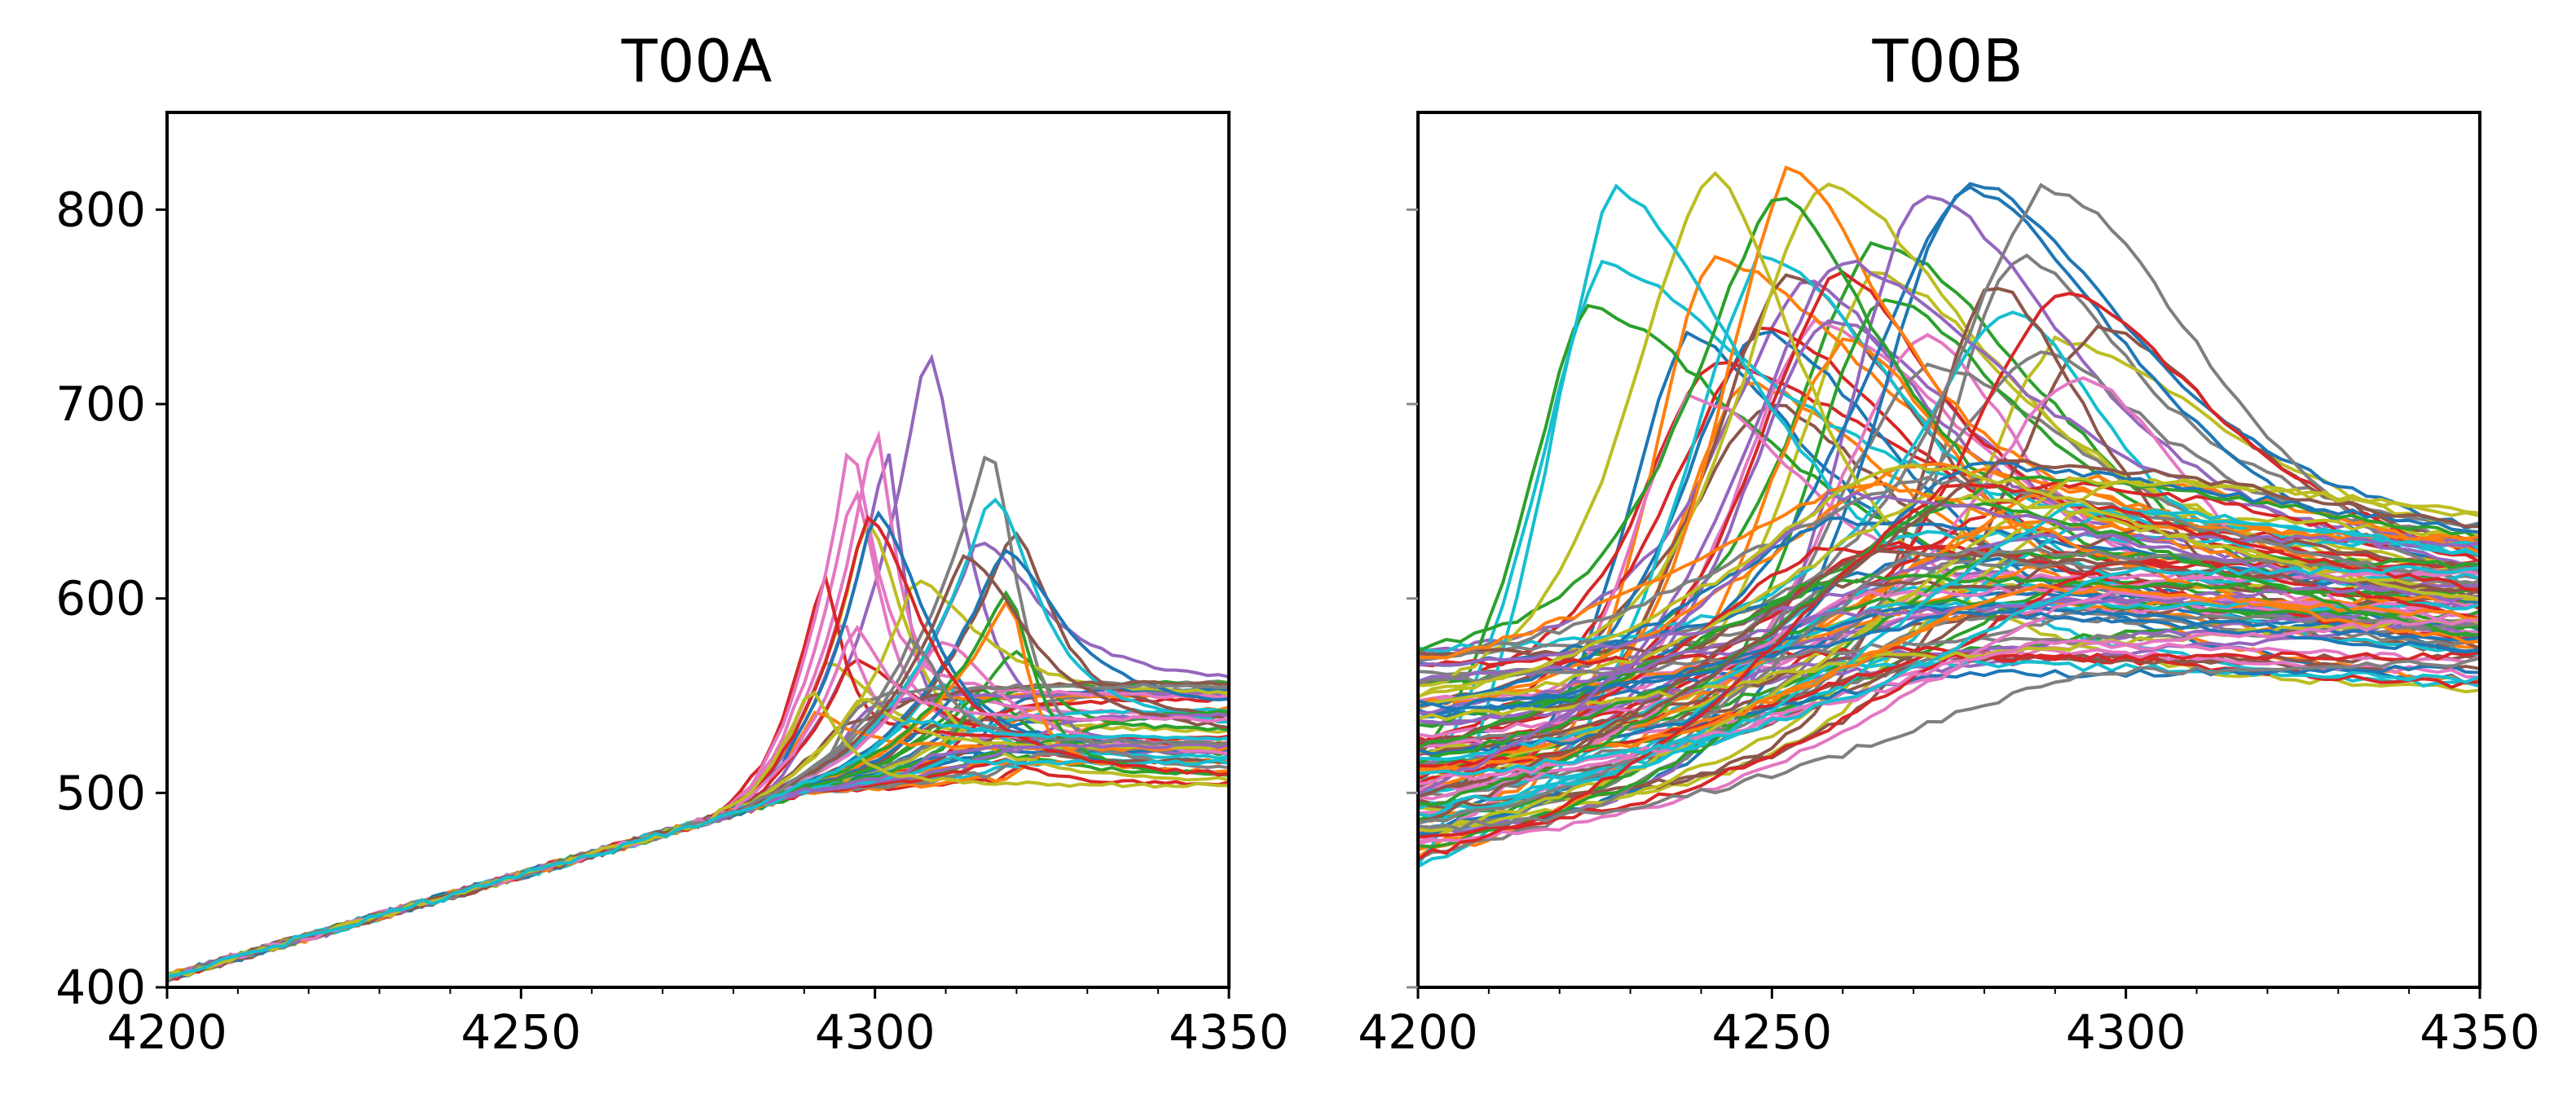  I want to click on chart-title-t00b: T00B, so click(1947, 61).